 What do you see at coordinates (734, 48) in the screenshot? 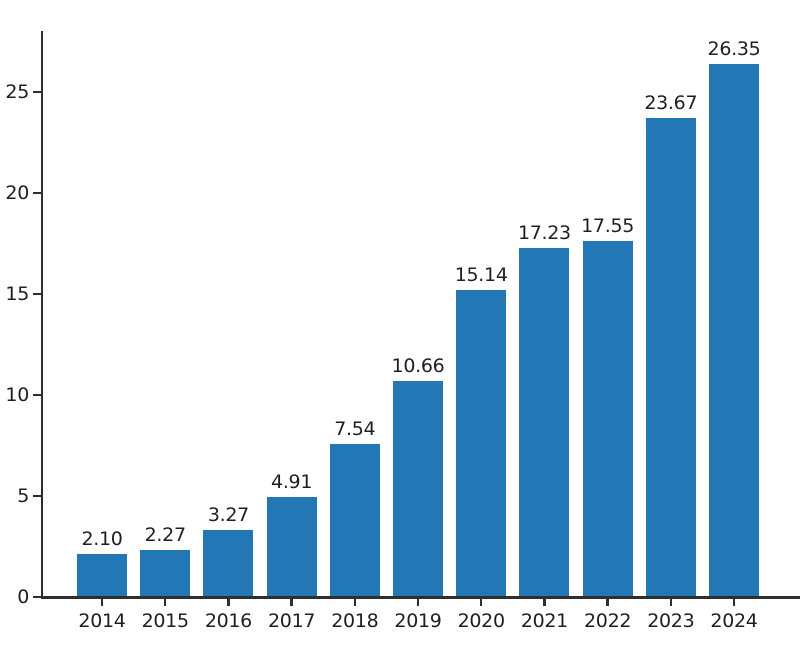
I see `bar-value-label: 26.35` at bounding box center [734, 48].